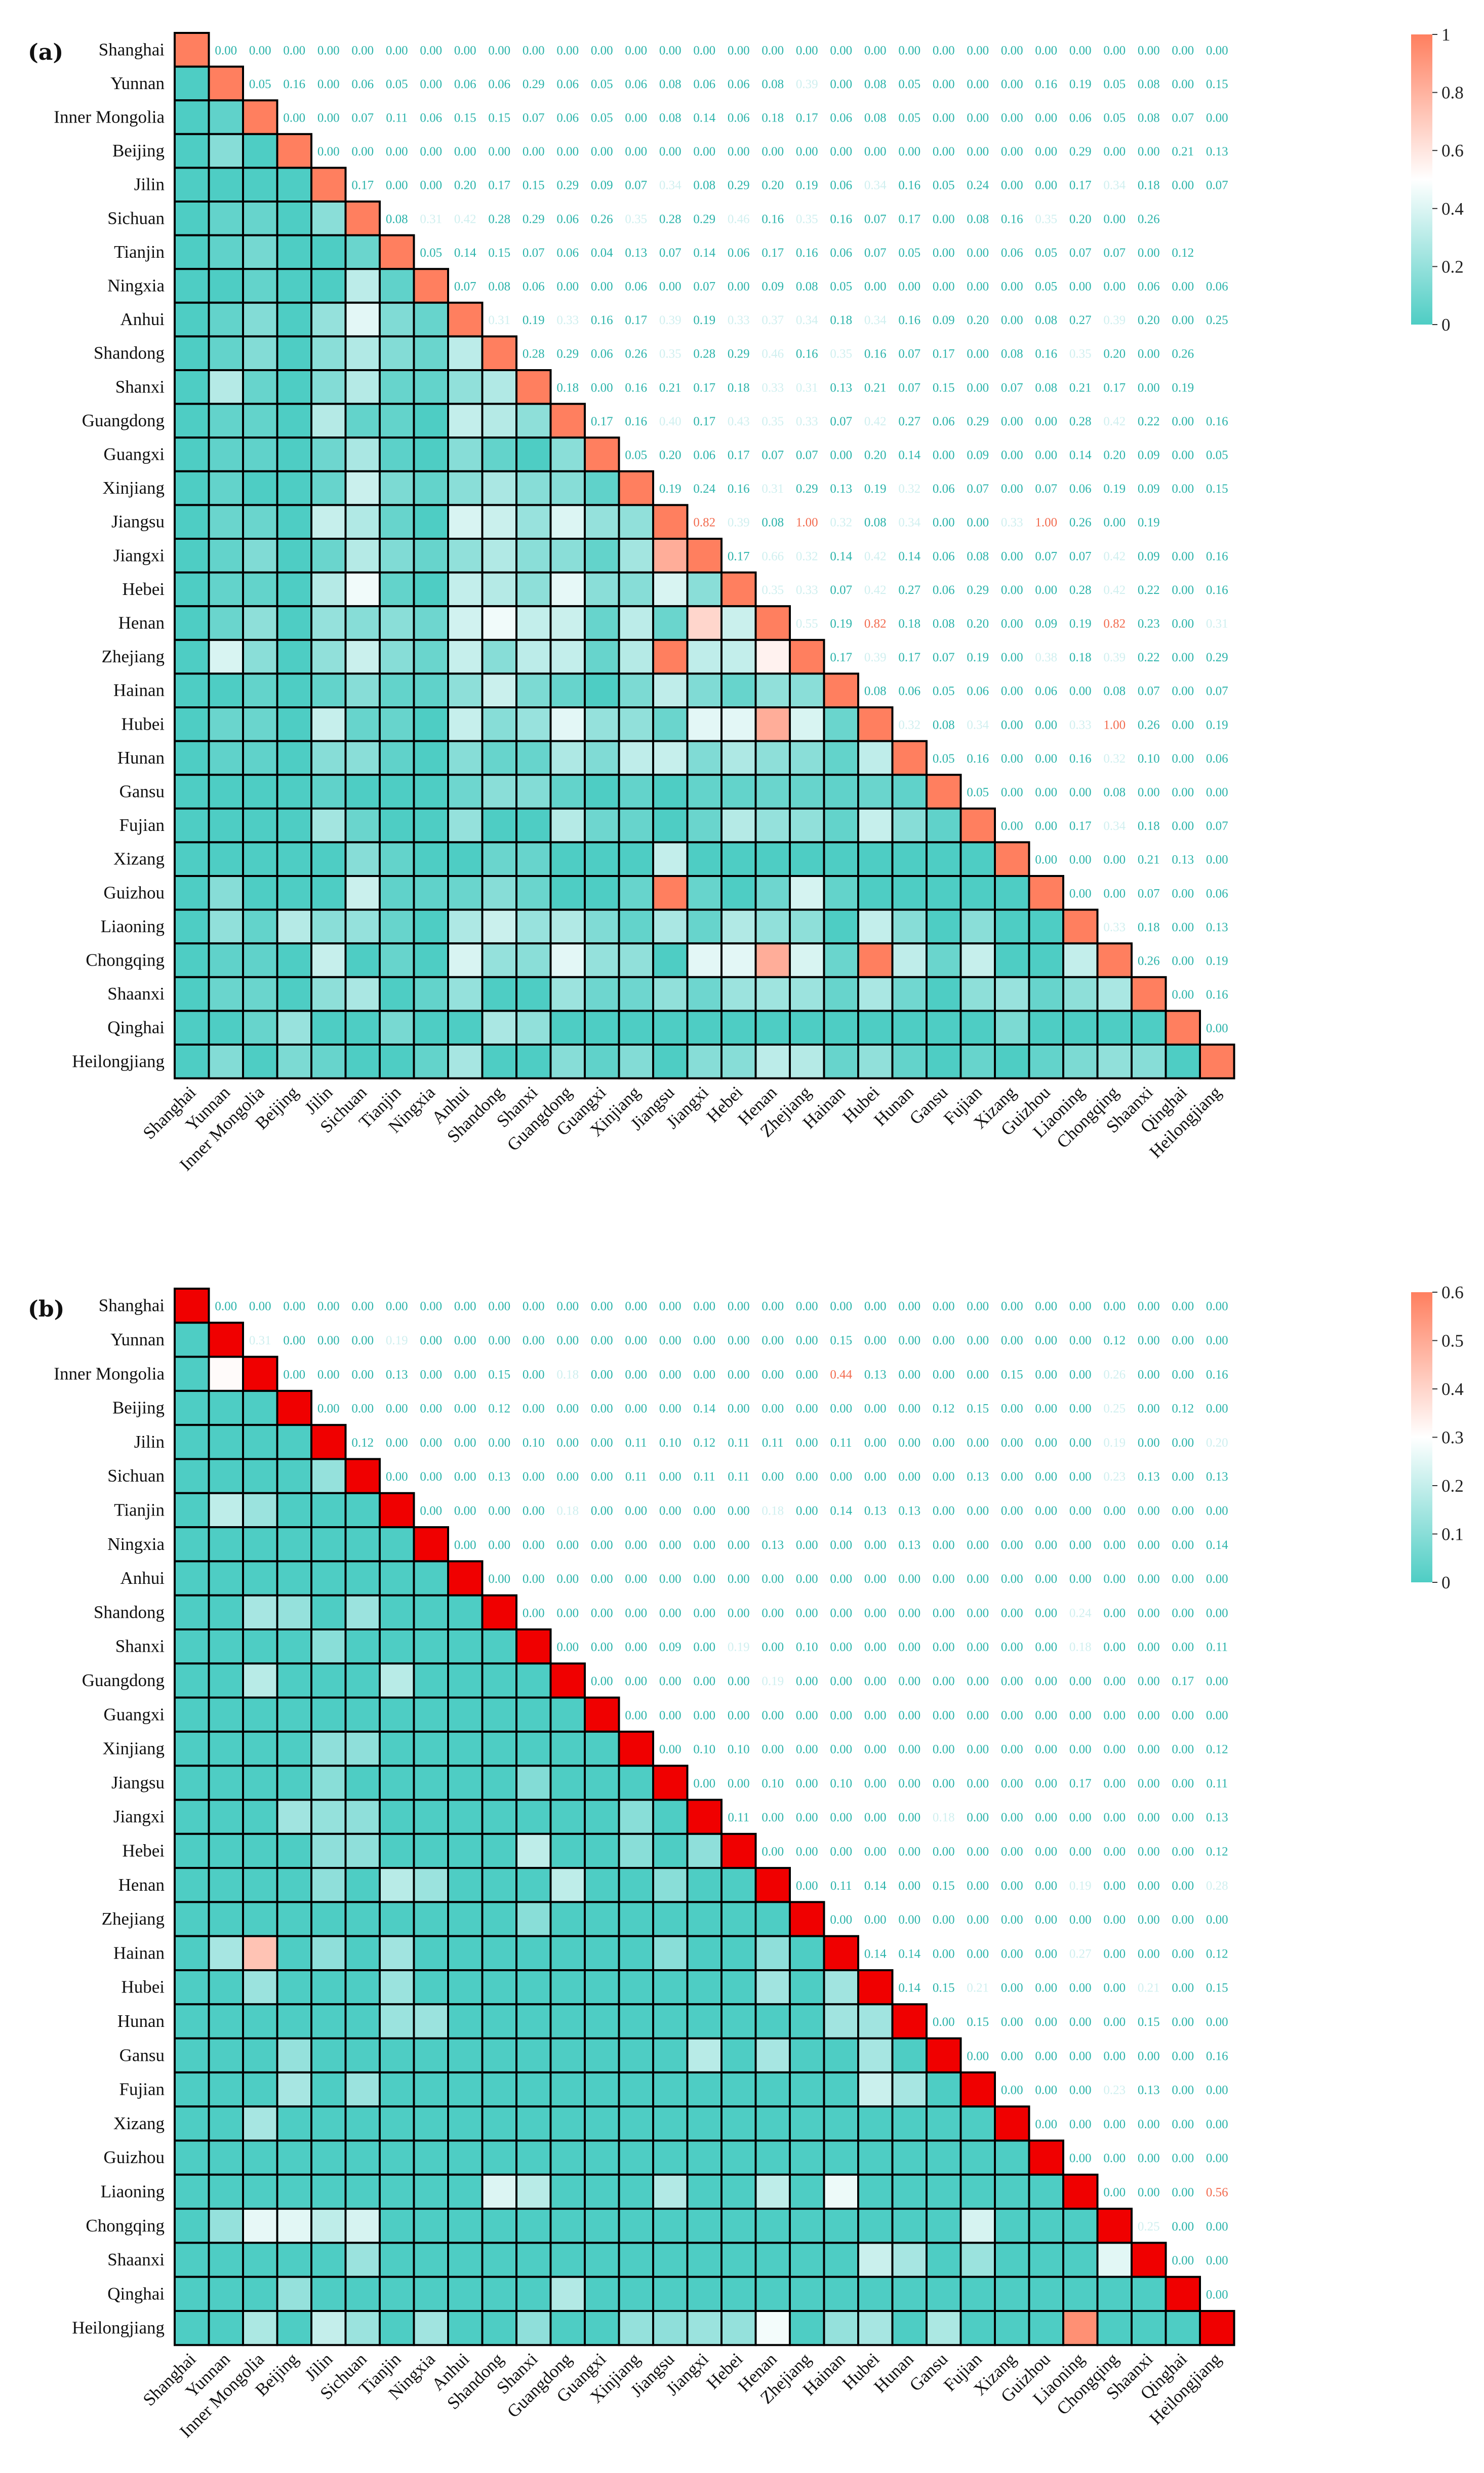 This screenshot has width=1484, height=2473. I want to click on row-label: Guizhou, so click(134, 892).